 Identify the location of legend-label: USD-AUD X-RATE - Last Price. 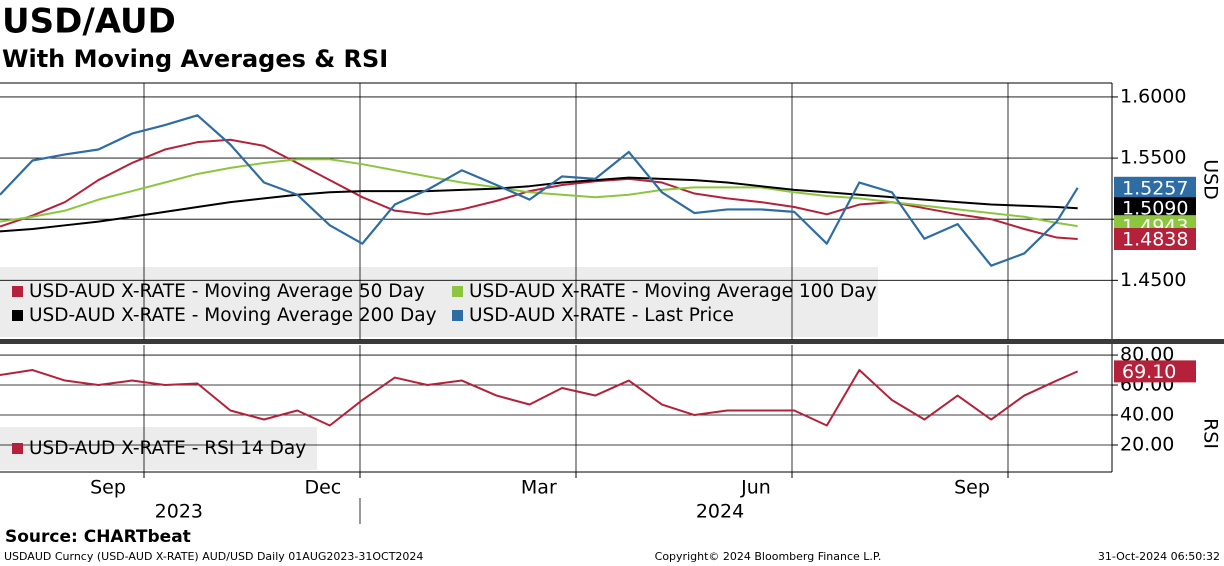
(601, 315).